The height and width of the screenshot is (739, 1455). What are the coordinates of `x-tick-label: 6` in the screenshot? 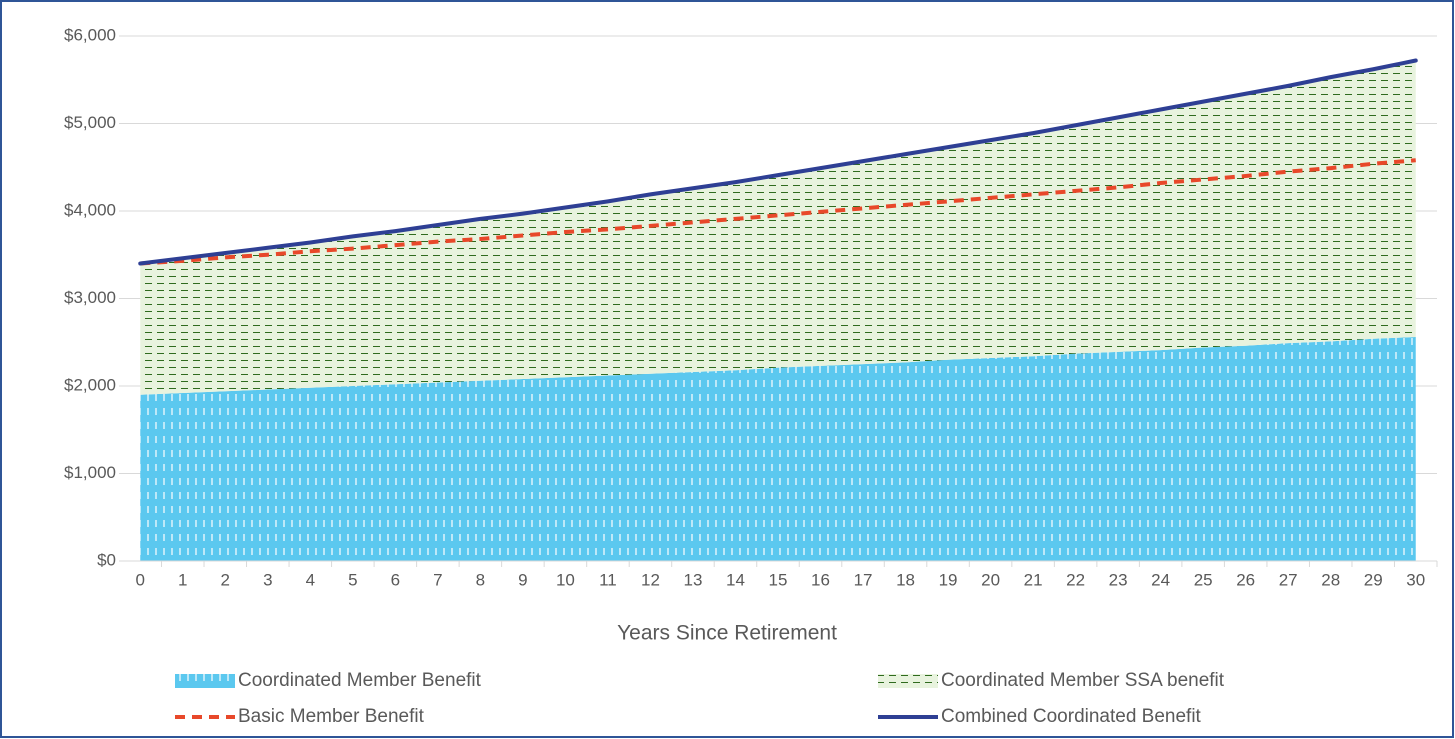 It's located at (395, 579).